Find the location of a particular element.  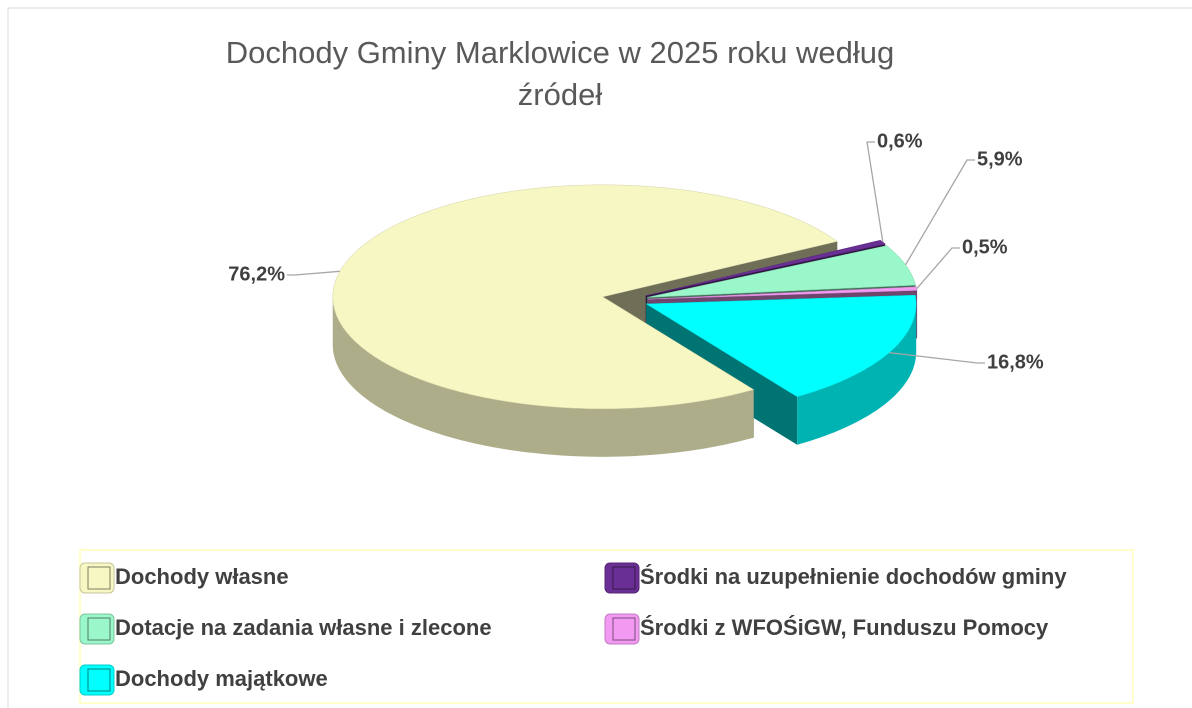

data-label: 0,5% is located at coordinates (985, 247).